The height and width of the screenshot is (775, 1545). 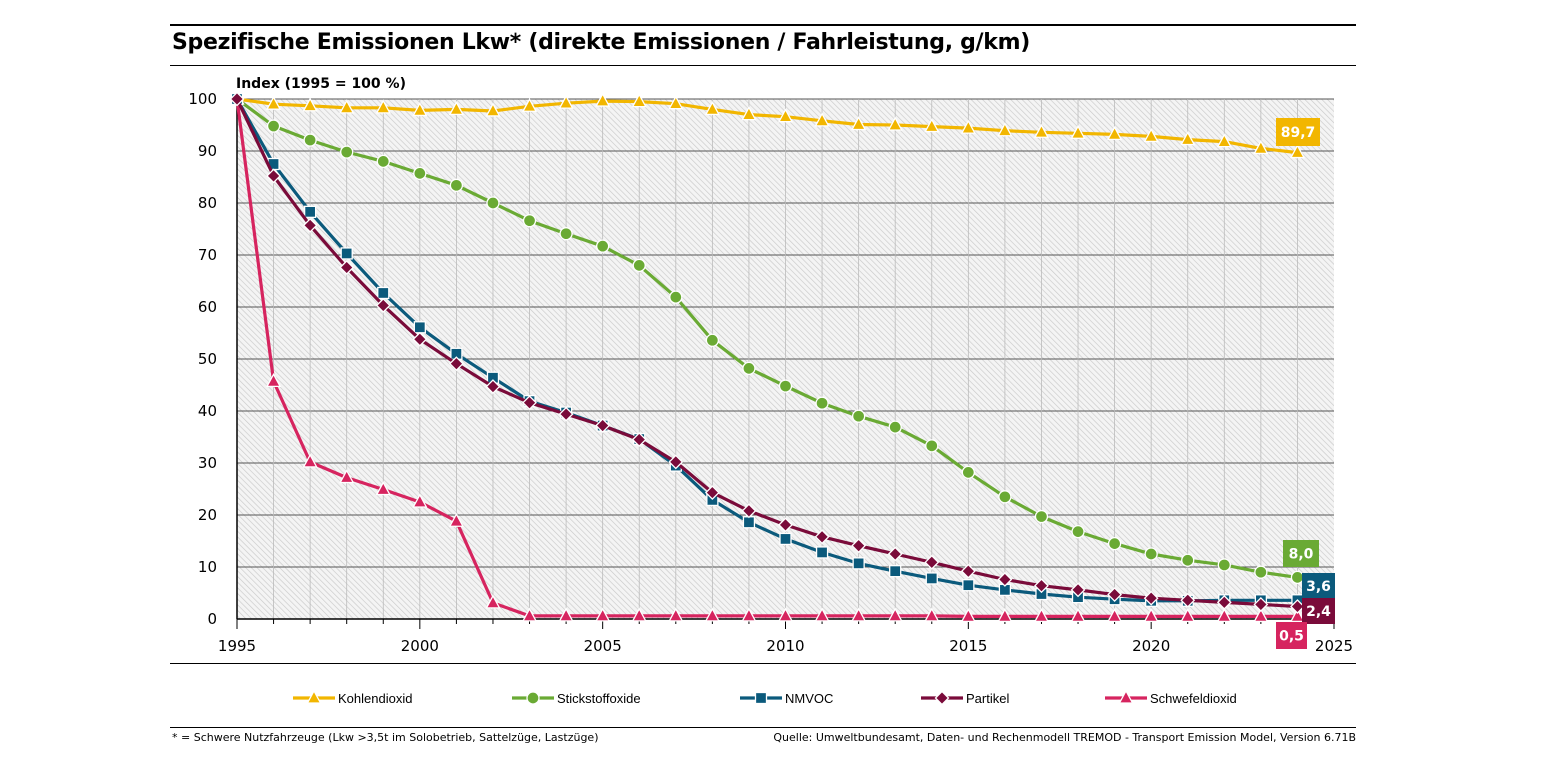 I want to click on y-axis-label: Index (1995 = 100 %), so click(x=321, y=84).